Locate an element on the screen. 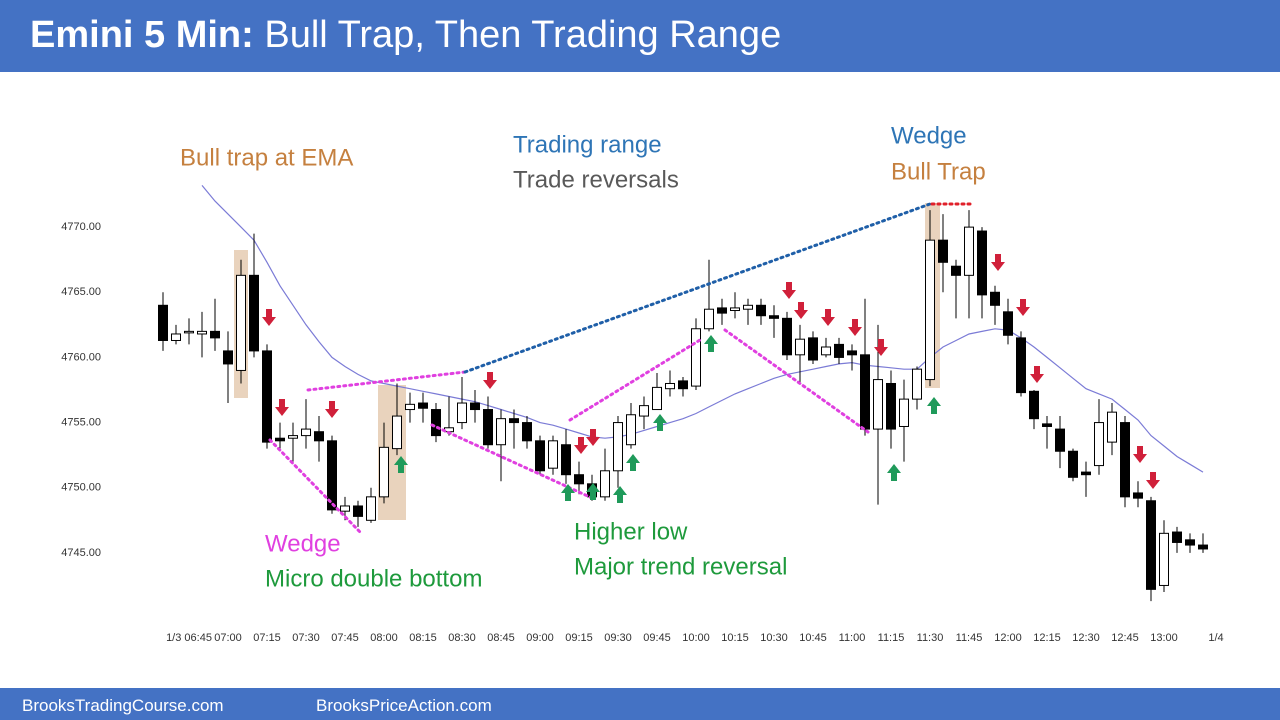  x-tick-label: 10:00 is located at coordinates (696, 638).